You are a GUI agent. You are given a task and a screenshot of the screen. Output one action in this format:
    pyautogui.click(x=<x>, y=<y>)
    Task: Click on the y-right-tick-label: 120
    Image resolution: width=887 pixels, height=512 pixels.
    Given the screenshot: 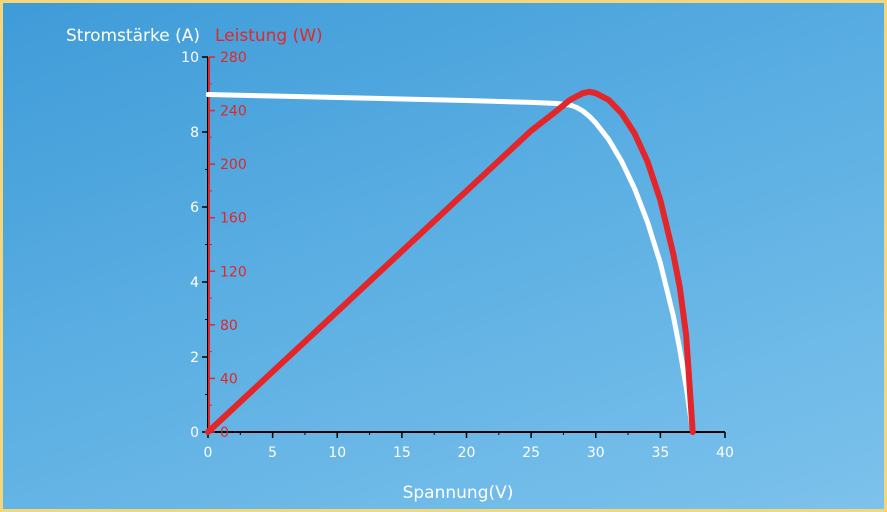 What is the action you would take?
    pyautogui.click(x=233, y=272)
    